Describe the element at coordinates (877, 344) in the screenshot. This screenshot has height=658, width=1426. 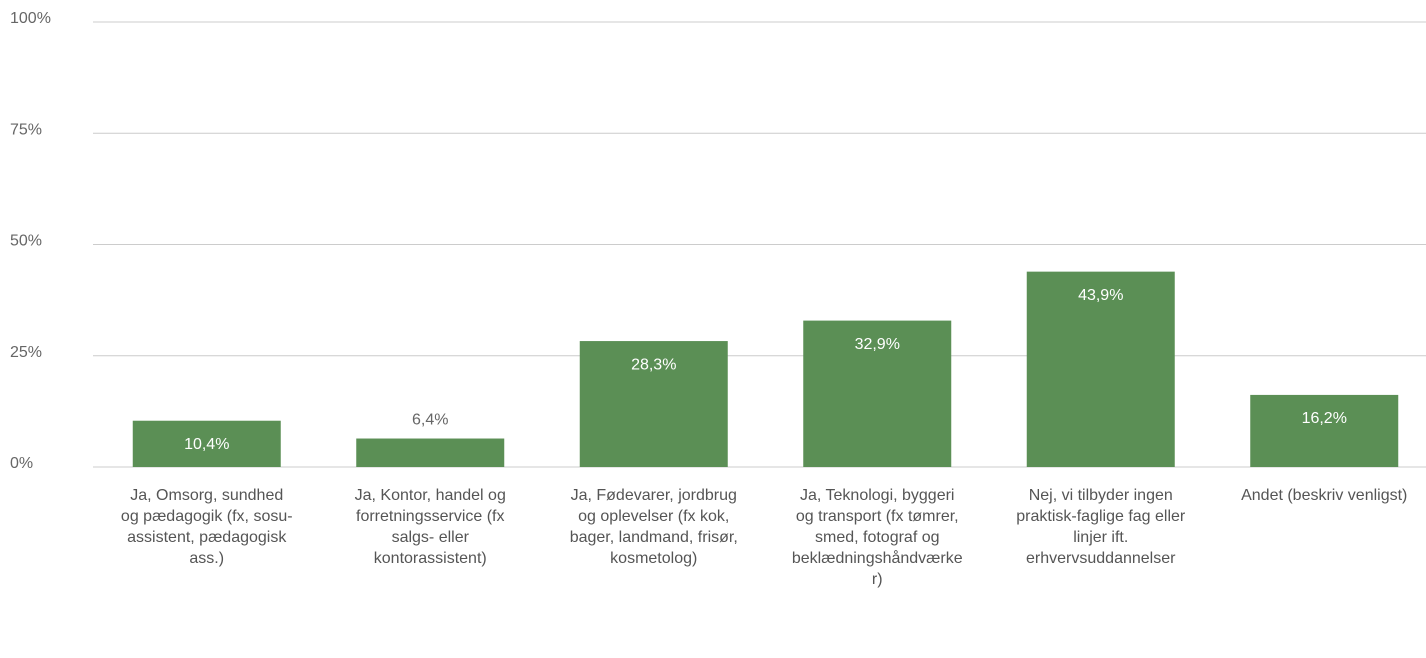
I see `value-label: 32,9%` at that location.